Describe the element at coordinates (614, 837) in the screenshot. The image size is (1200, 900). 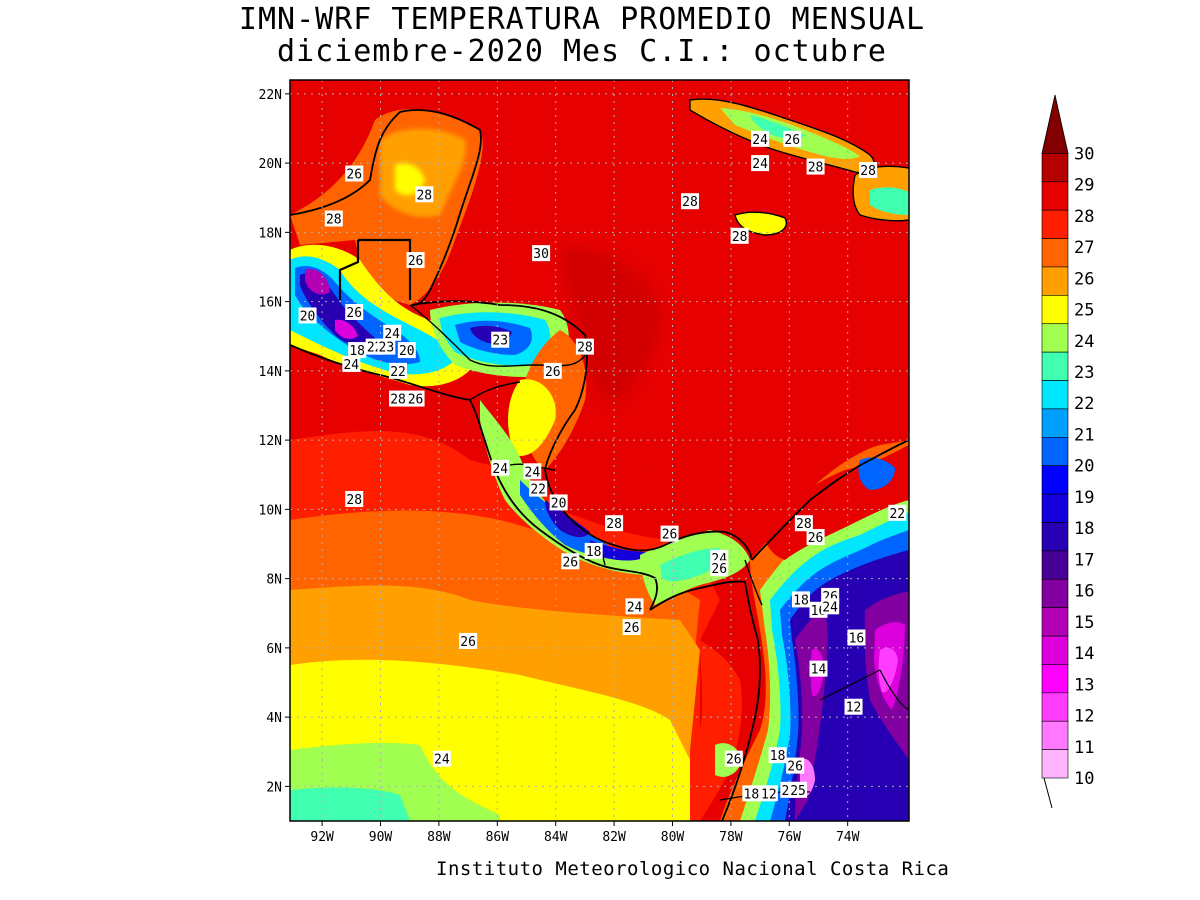
I see `lon-tick-label: 82W` at that location.